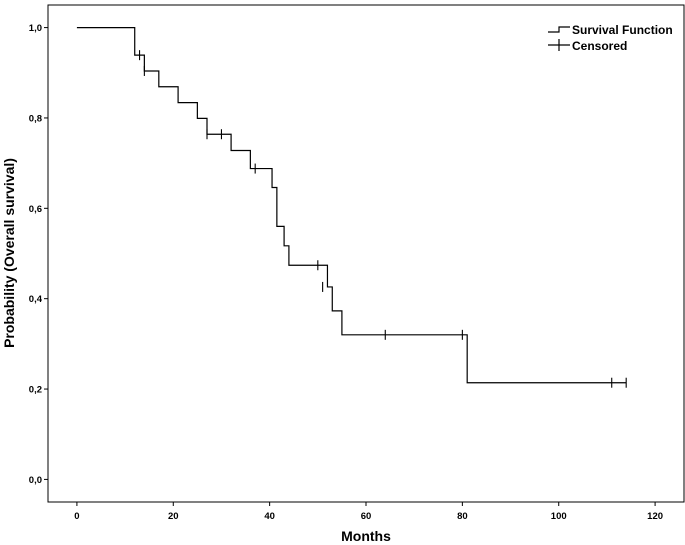 The height and width of the screenshot is (545, 685). Describe the element at coordinates (559, 516) in the screenshot. I see `x-tick-label: 100` at that location.